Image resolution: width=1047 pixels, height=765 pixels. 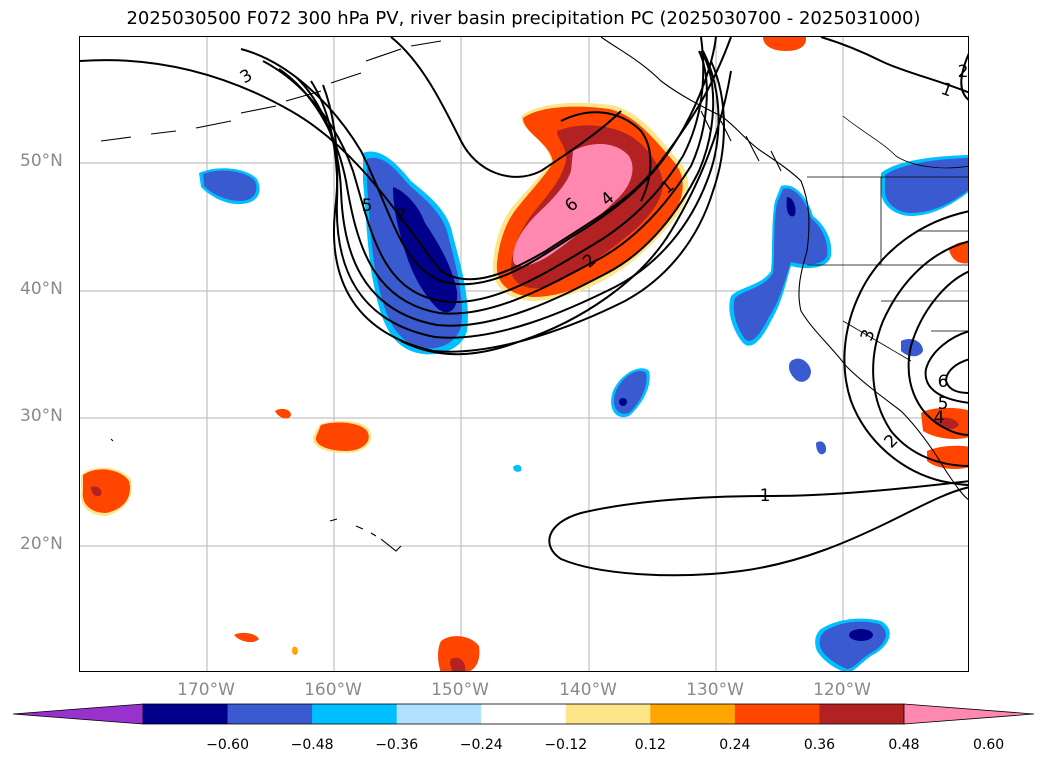 I want to click on colorbar-tick-label: −0.12, so click(x=566, y=745).